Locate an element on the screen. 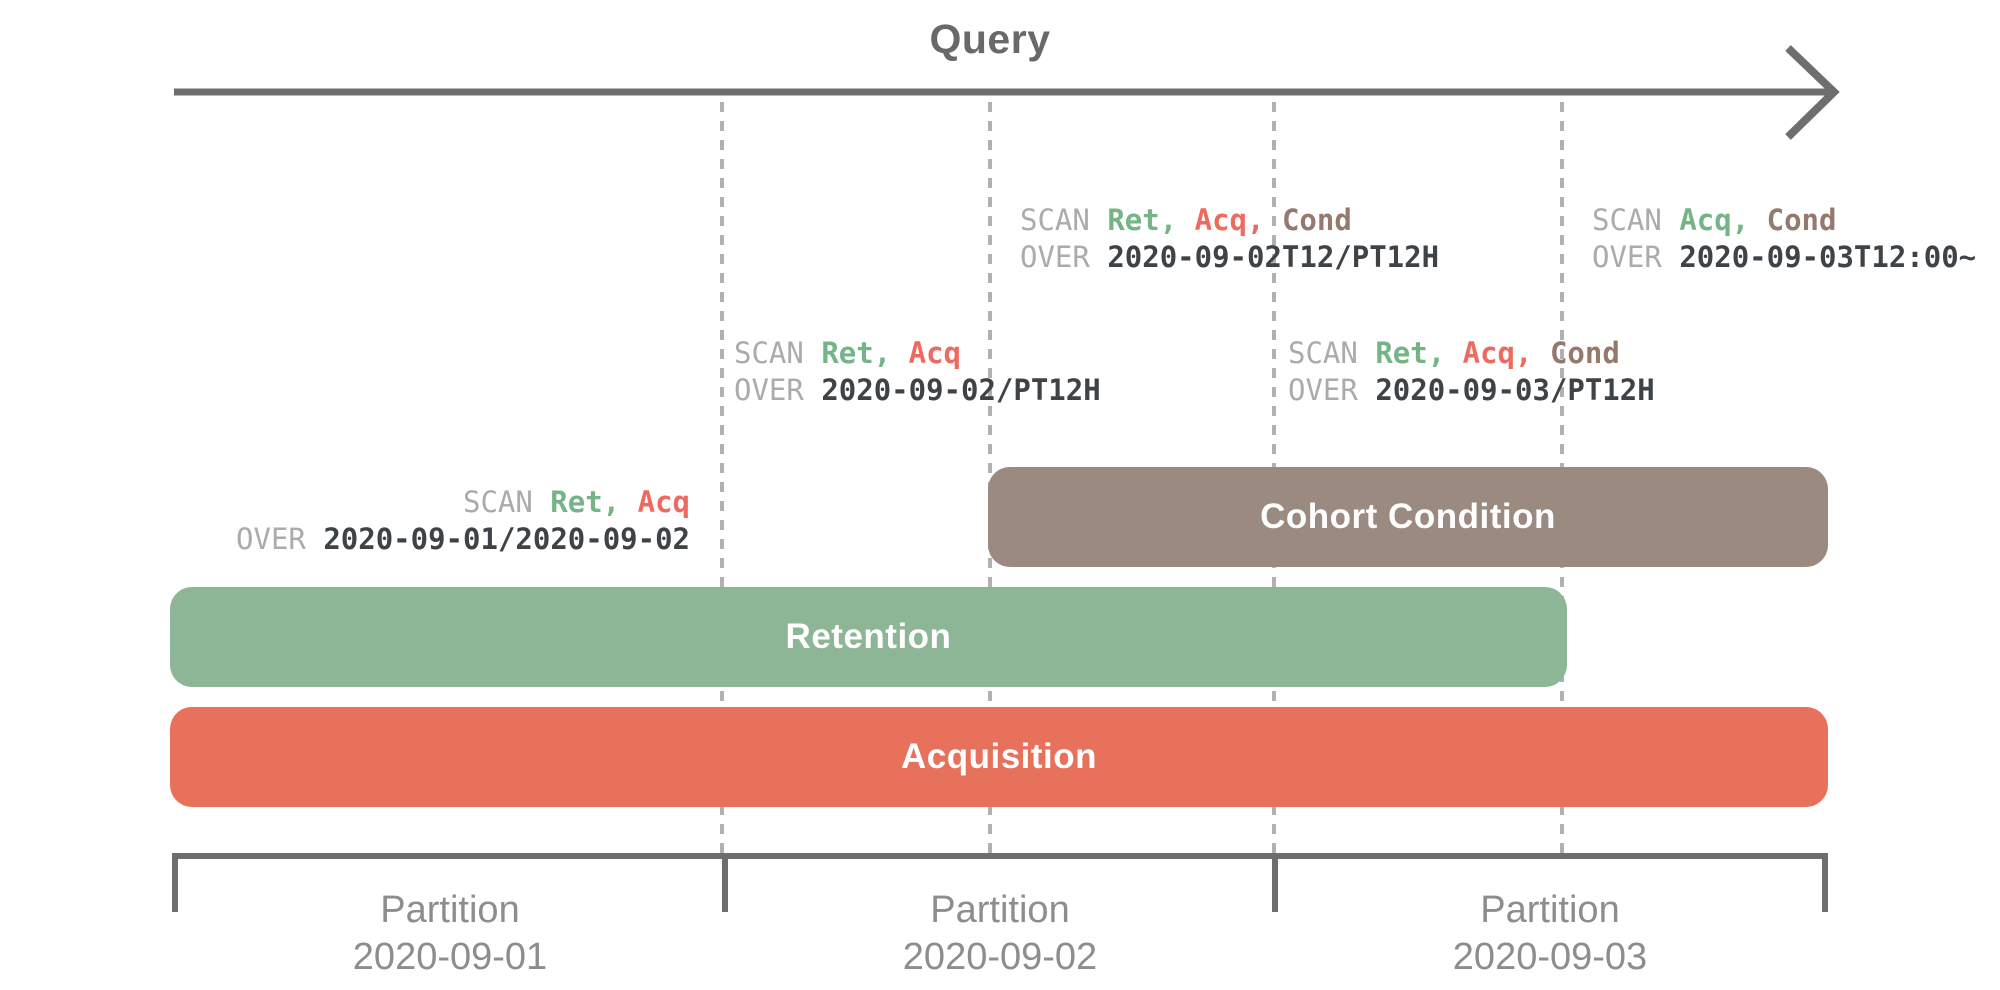 Image resolution: width=2000 pixels, height=990 pixels. partition-label-2020-09-01: Partition 2020-09-01 is located at coordinates (450, 934).